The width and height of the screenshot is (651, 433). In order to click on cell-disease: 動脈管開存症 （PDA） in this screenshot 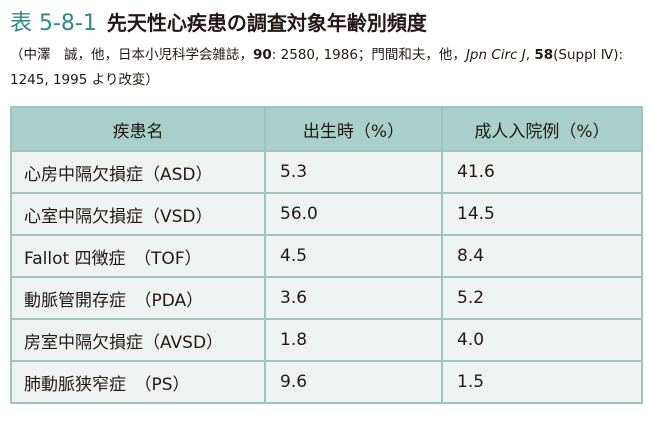, I will do `click(138, 298)`.